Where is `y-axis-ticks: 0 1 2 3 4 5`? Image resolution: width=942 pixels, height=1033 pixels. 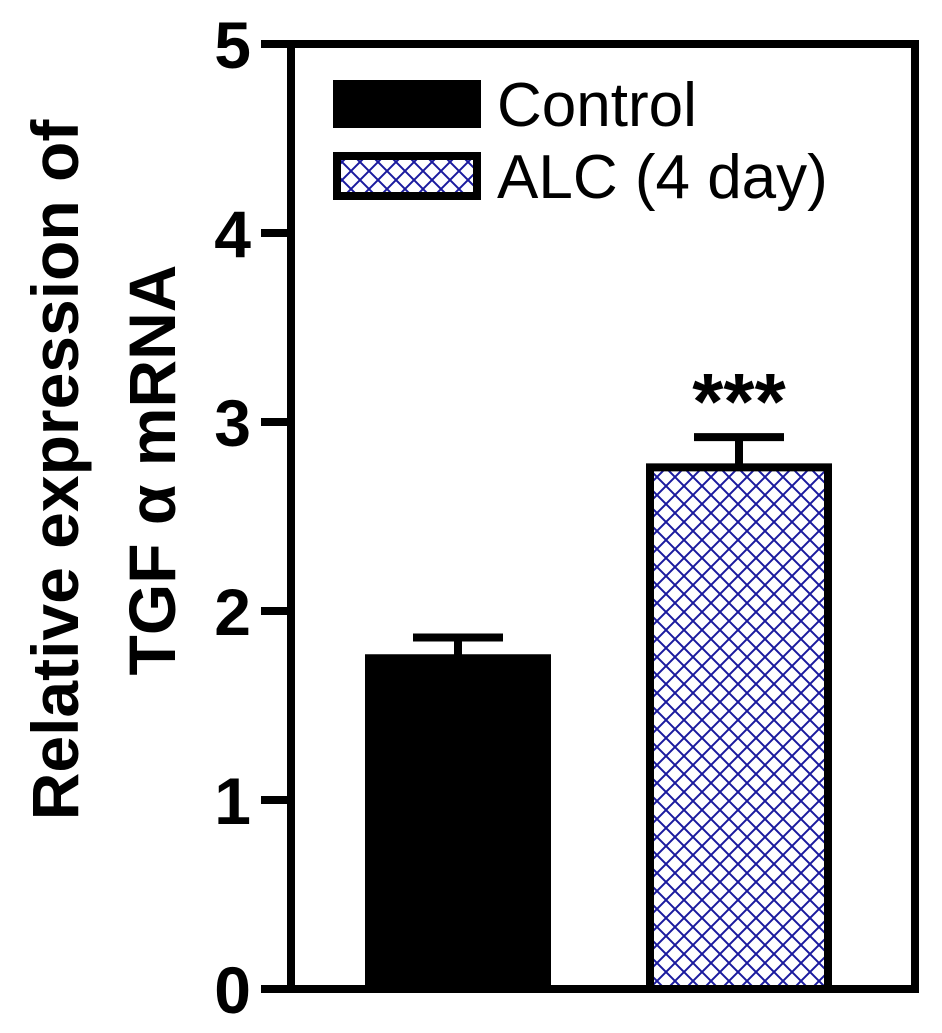 y-axis-ticks: 0 1 2 3 4 5 is located at coordinates (252, 517).